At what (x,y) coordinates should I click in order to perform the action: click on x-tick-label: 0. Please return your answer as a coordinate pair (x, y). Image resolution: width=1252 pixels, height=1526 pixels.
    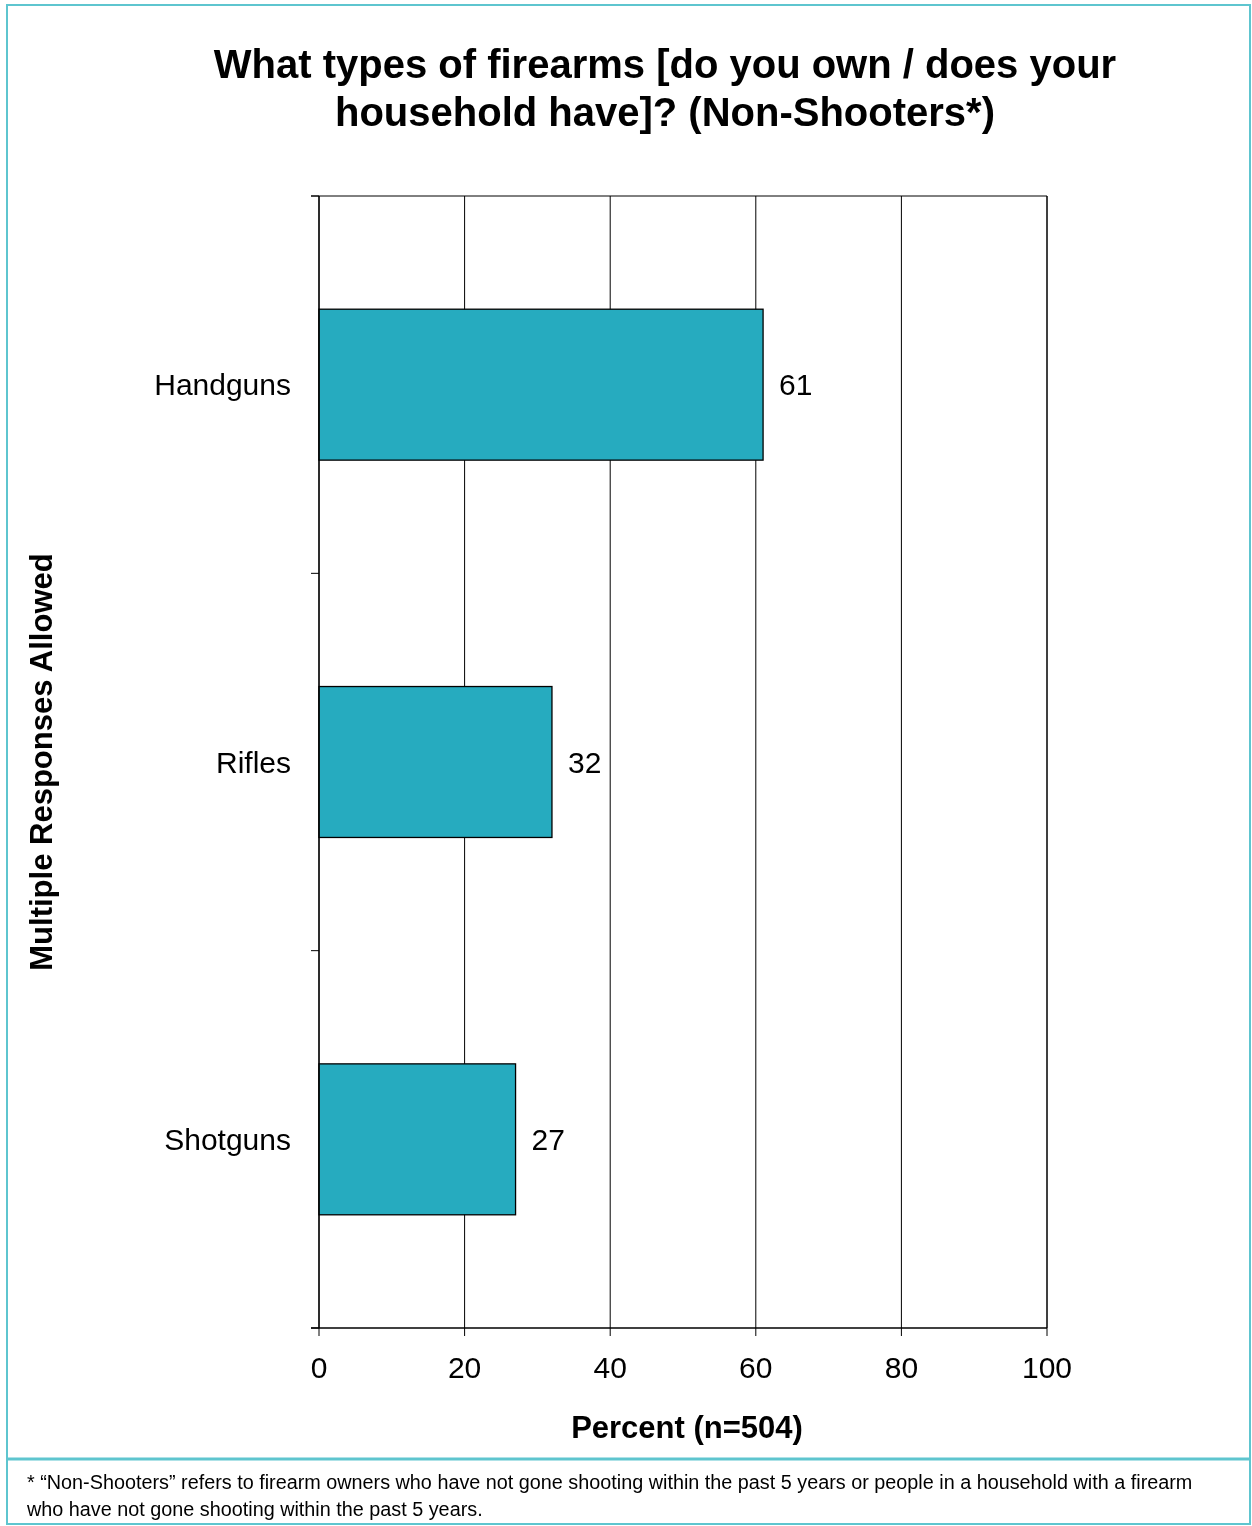
    Looking at the image, I should click on (319, 1367).